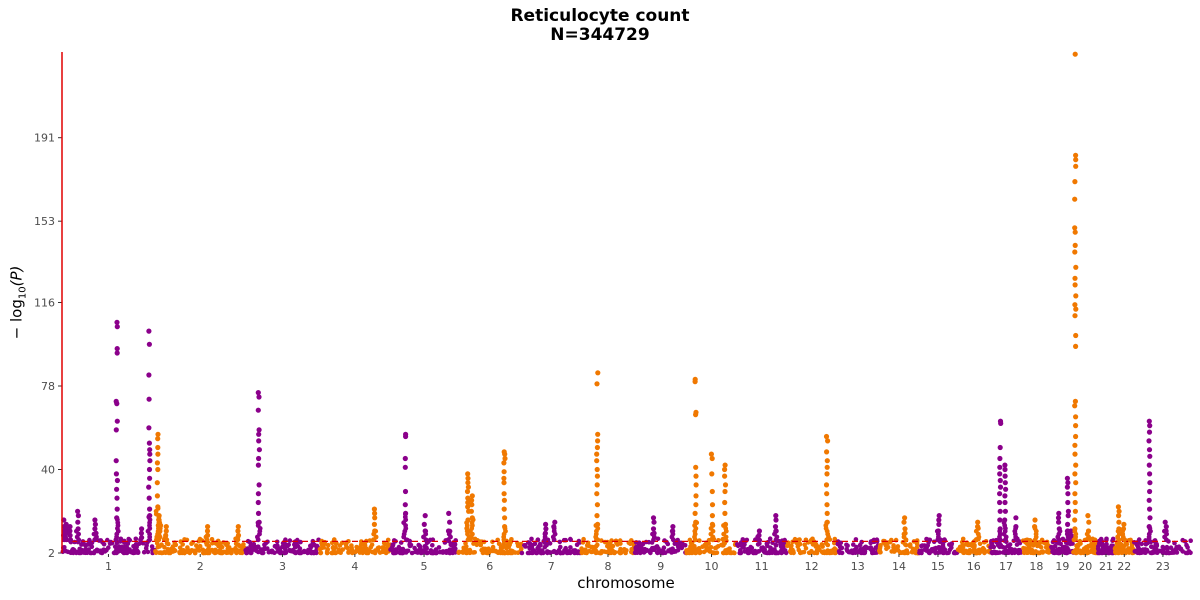 This screenshot has height=600, width=1200. What do you see at coordinates (858, 566) in the screenshot?
I see `x-tick-label: 13` at bounding box center [858, 566].